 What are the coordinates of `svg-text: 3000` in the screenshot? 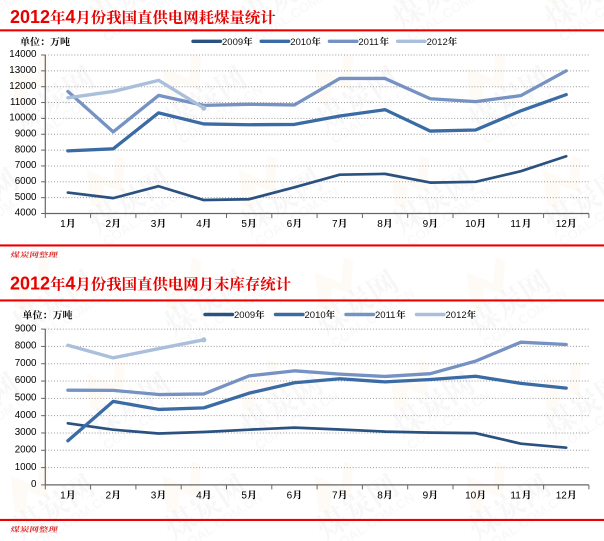 It's located at (26, 432).